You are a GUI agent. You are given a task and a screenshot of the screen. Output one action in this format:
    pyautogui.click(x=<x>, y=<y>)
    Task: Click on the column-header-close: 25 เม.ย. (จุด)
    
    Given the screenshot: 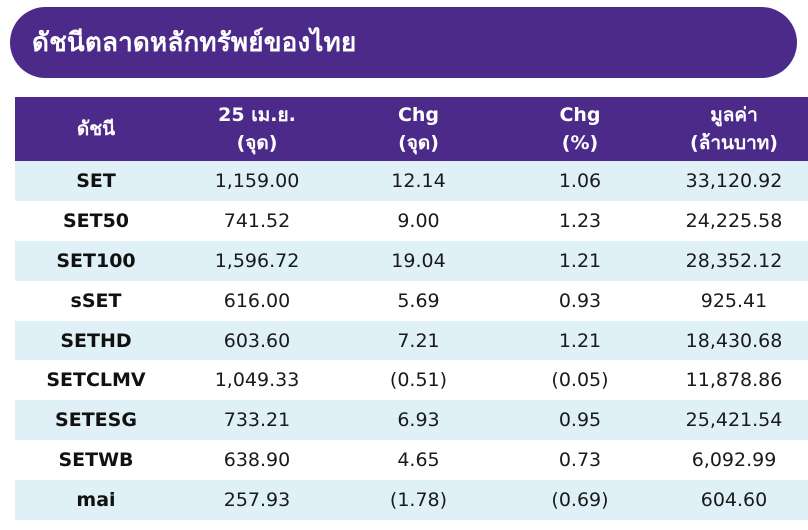 What is the action you would take?
    pyautogui.click(x=257, y=129)
    